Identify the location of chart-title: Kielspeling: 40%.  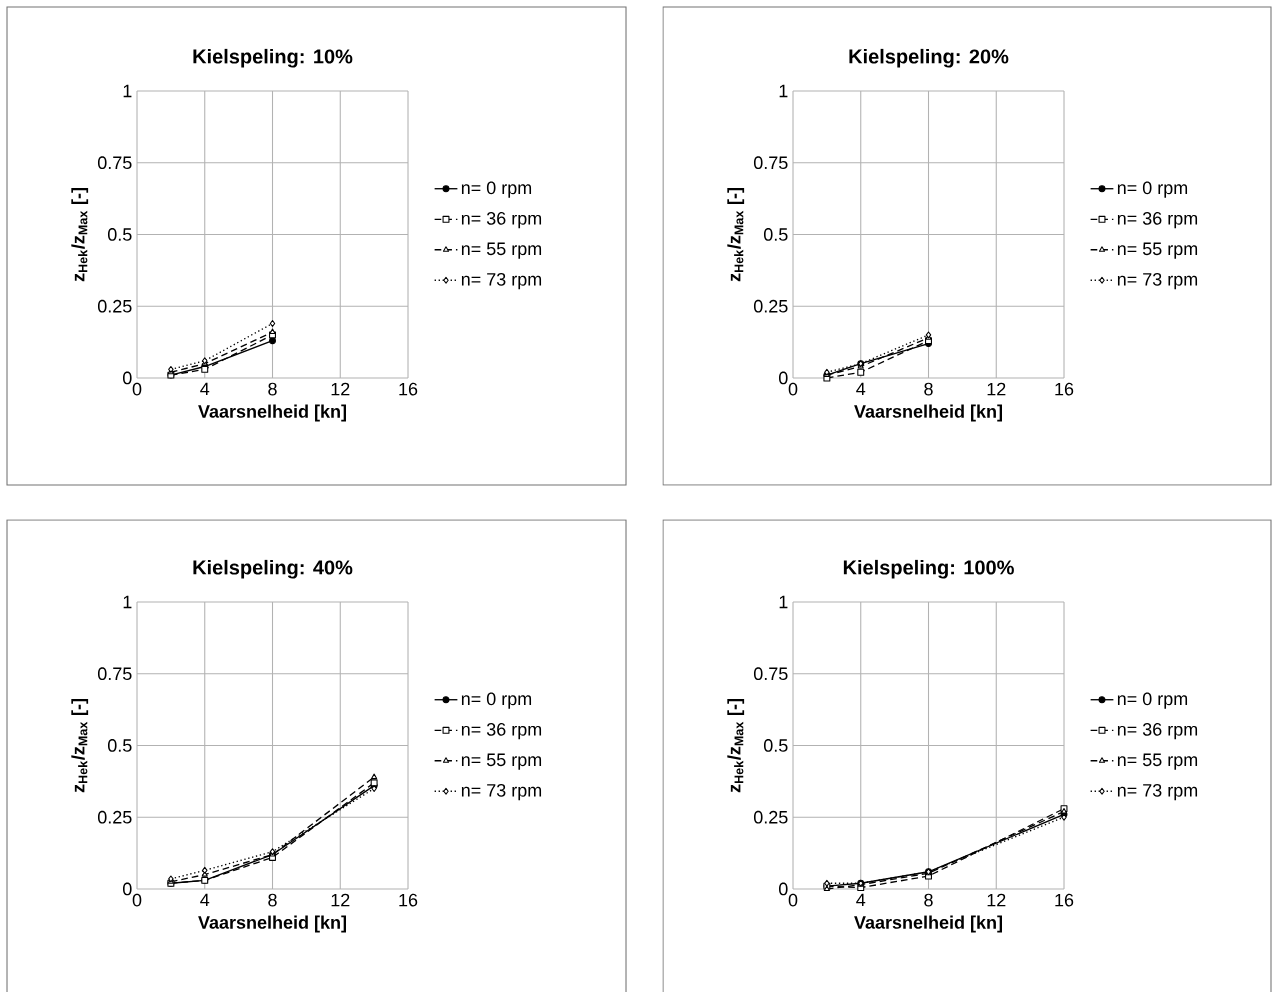
(273, 569).